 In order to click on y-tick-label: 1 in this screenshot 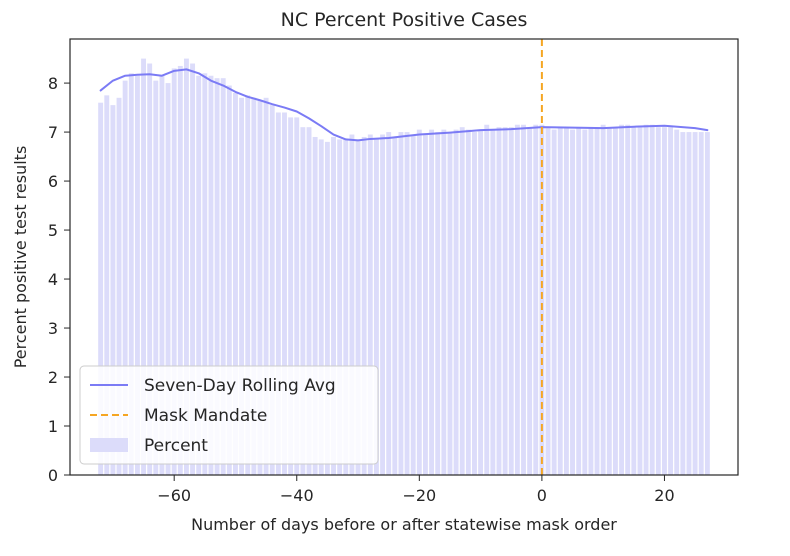, I will do `click(53, 426)`.